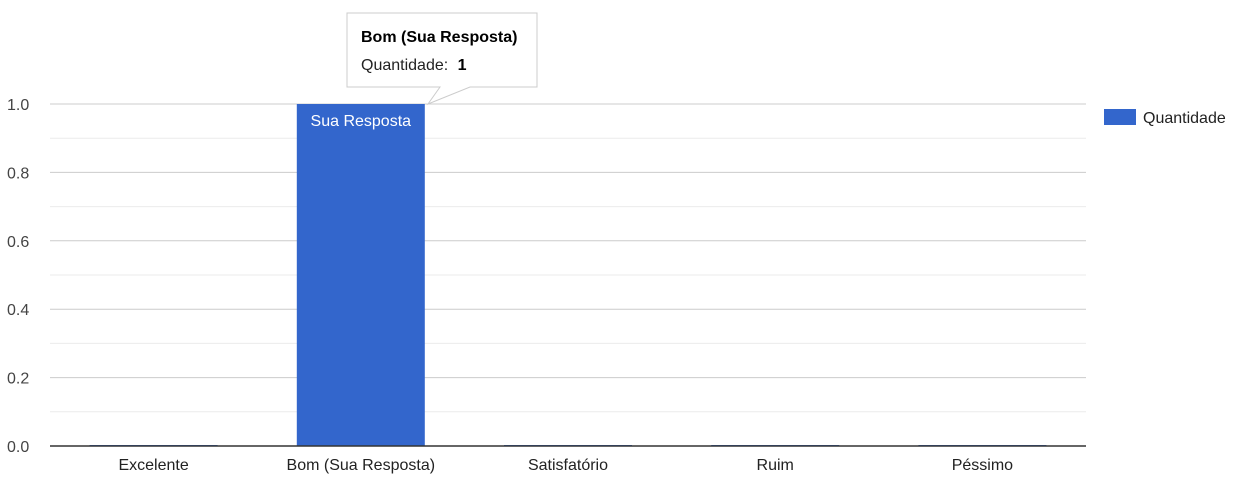  What do you see at coordinates (18, 173) in the screenshot?
I see `y-tick-label: 0.8` at bounding box center [18, 173].